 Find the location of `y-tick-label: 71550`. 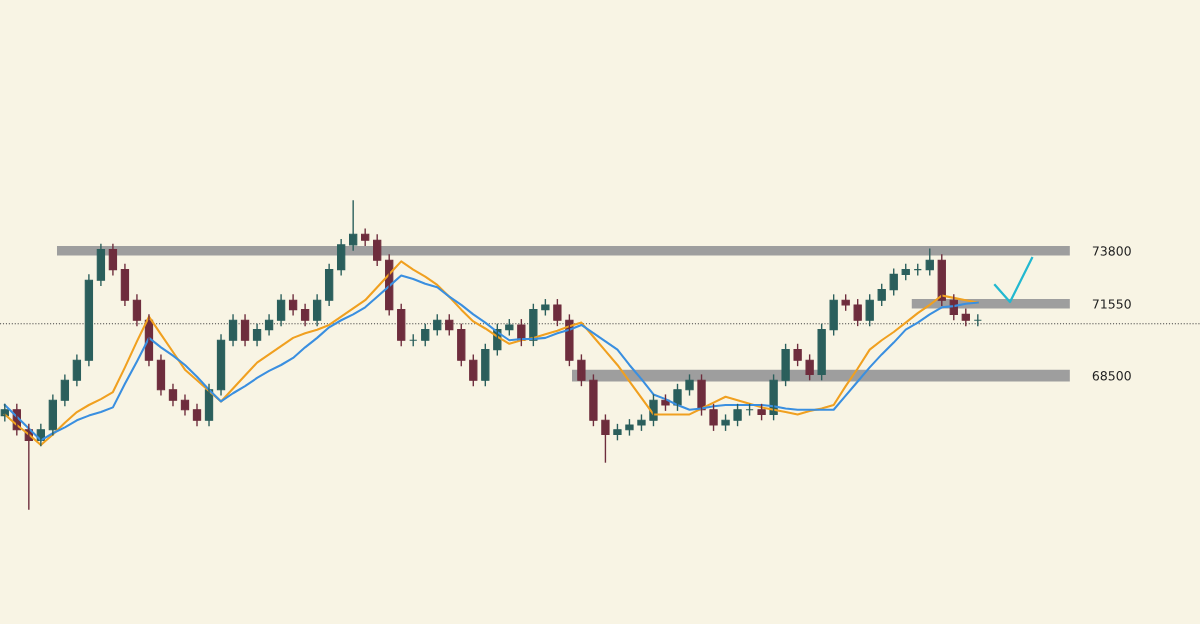

y-tick-label: 71550 is located at coordinates (1111, 304).